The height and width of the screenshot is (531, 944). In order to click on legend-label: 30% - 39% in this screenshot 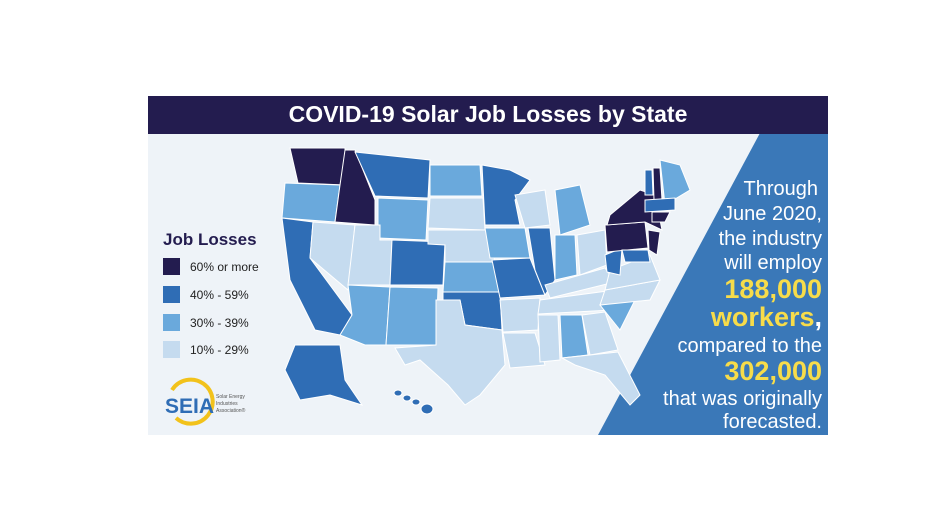, I will do `click(219, 323)`.